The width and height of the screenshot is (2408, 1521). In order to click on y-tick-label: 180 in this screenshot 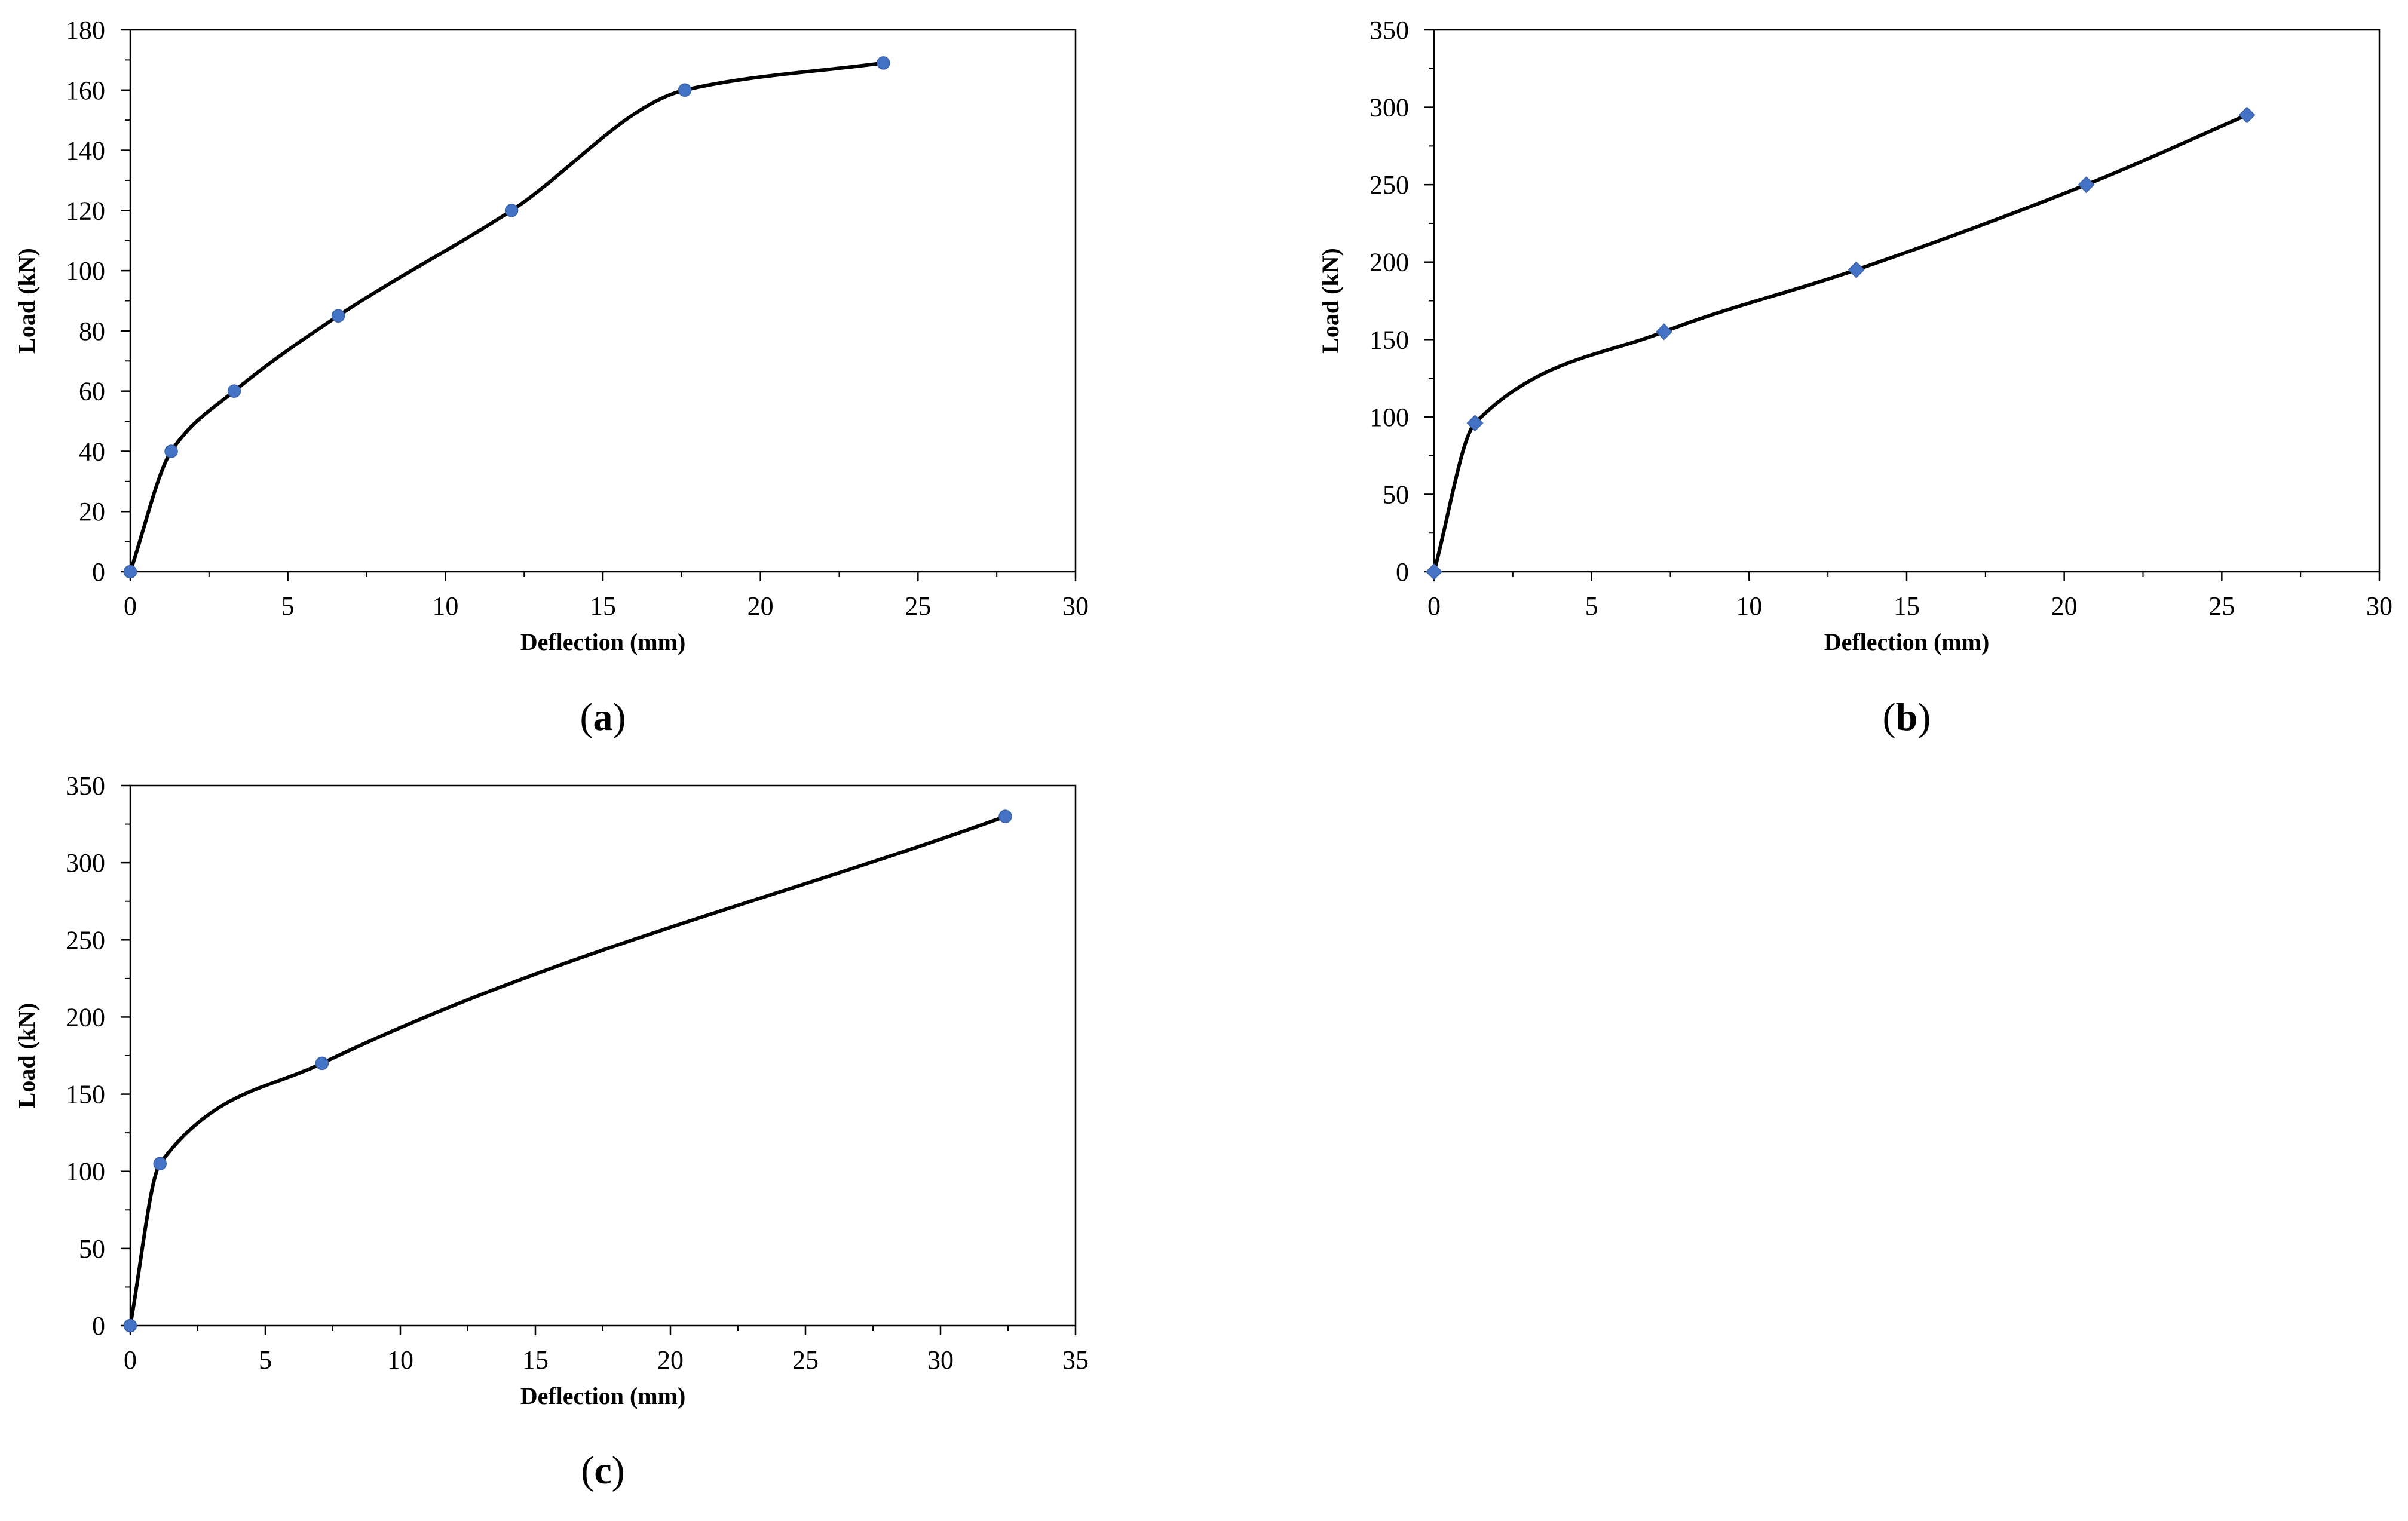, I will do `click(85, 30)`.